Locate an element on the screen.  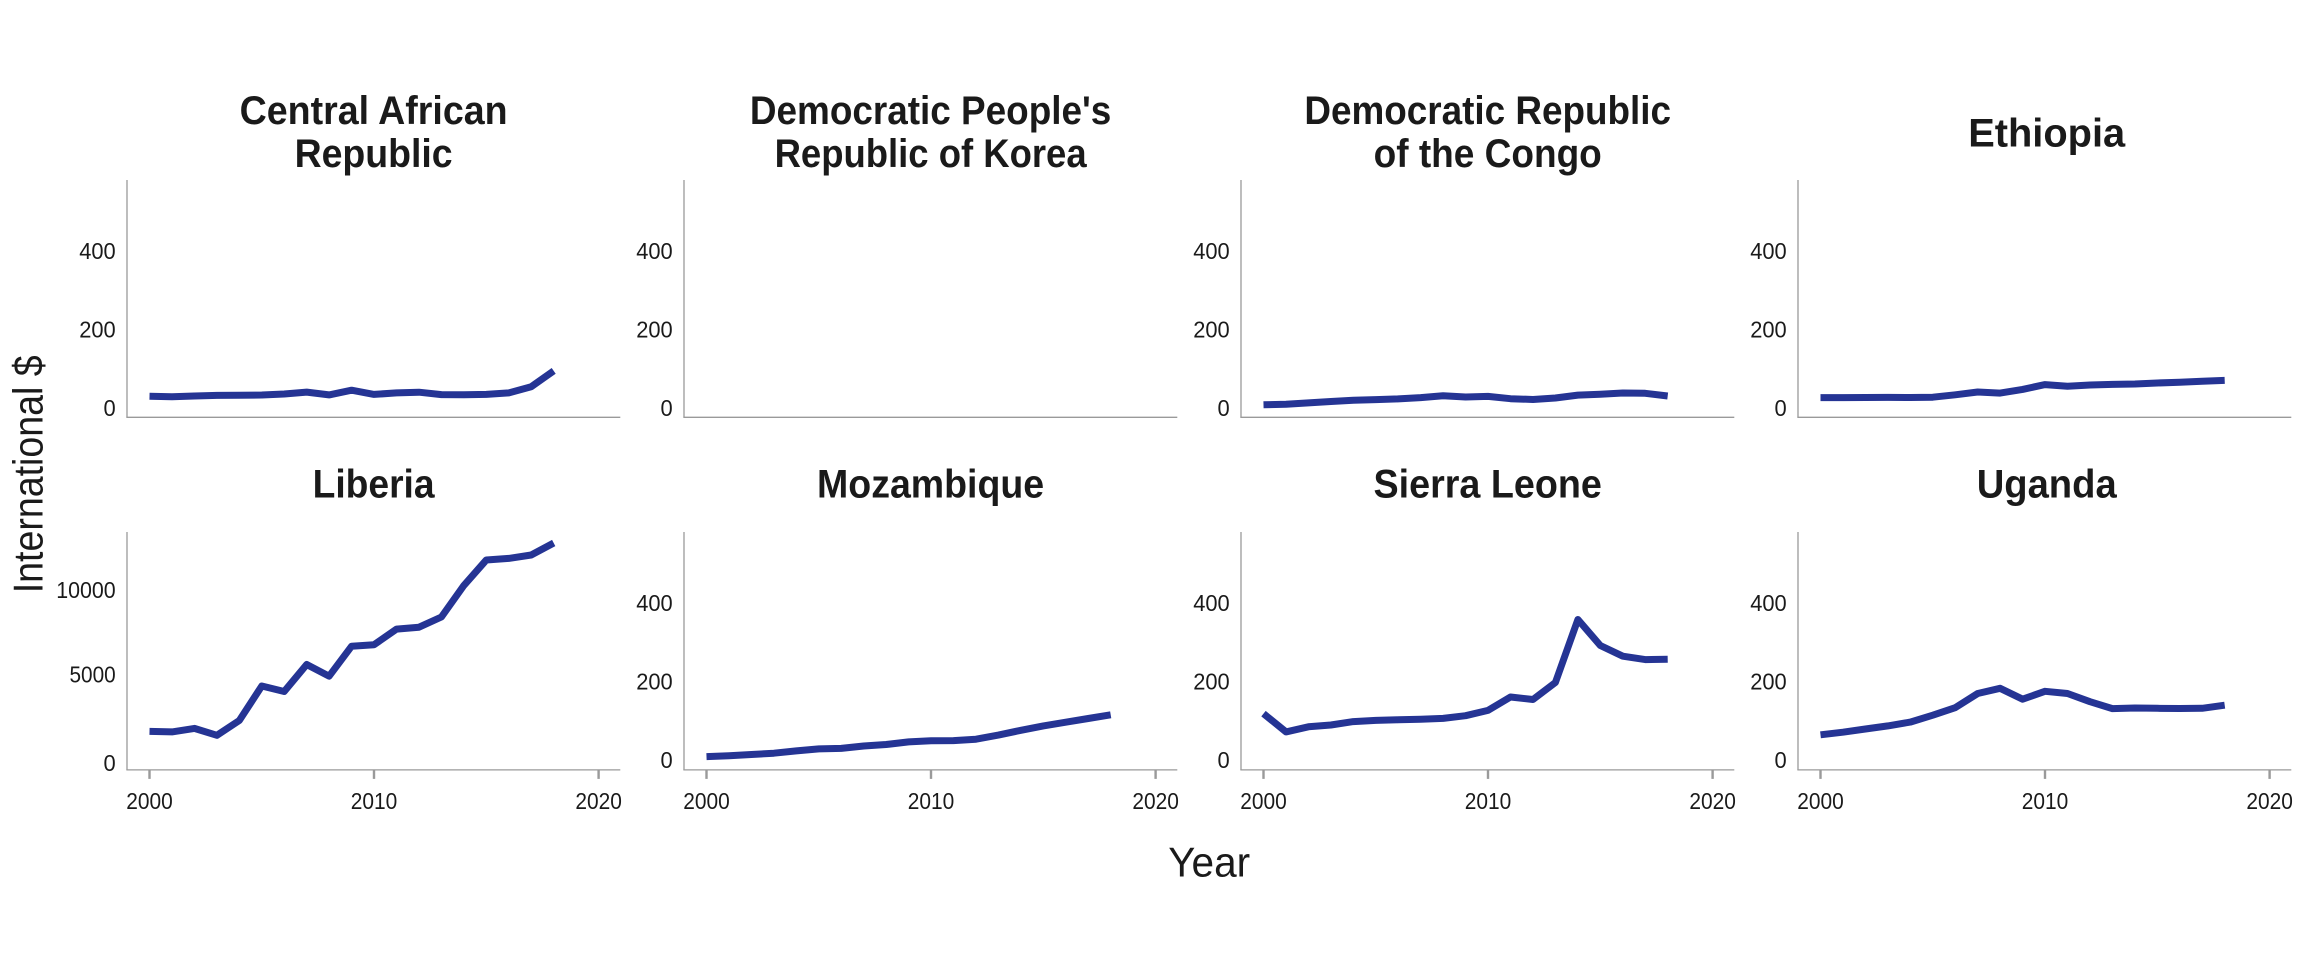
svg-text: Mozambique is located at coordinates (930, 485).